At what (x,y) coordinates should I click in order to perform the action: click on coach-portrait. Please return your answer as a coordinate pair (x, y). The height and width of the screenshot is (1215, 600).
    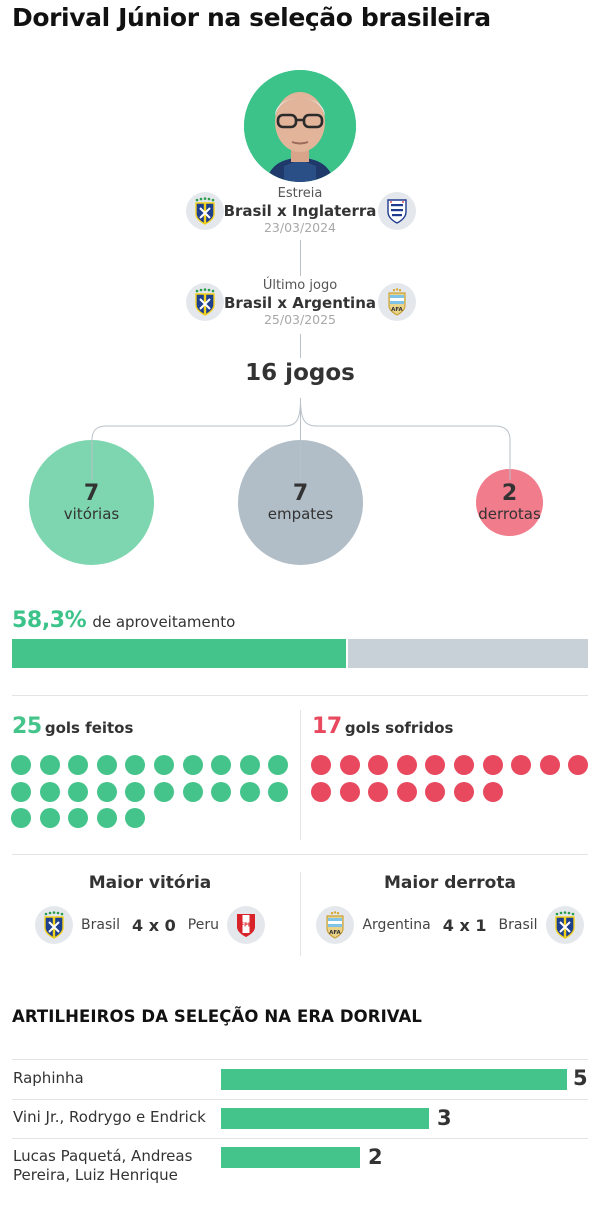
    Looking at the image, I should click on (300, 126).